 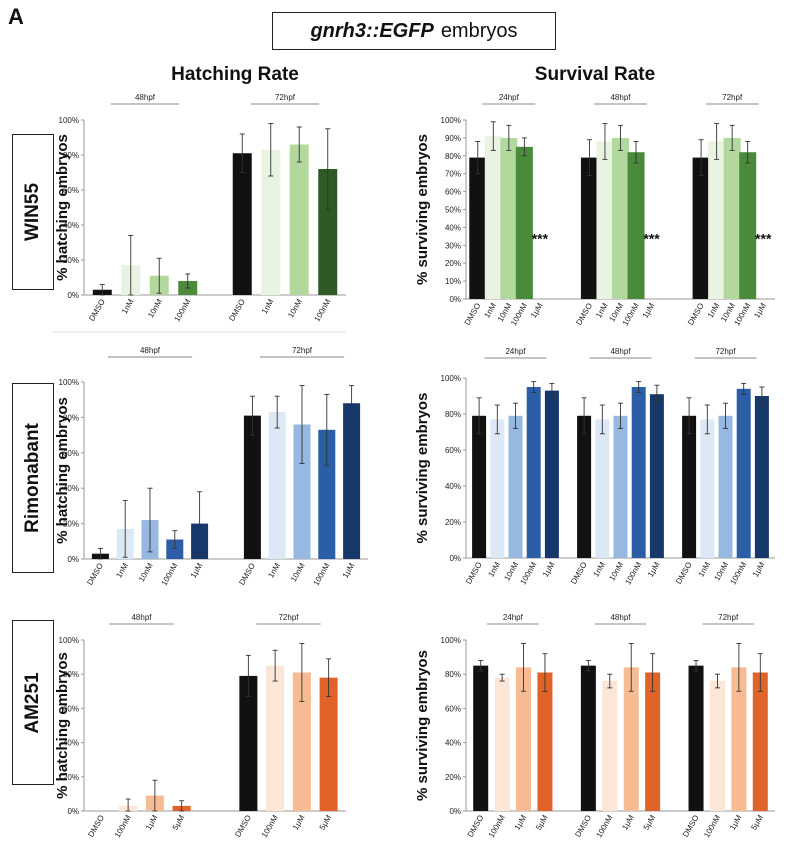 I want to click on win55-survival-y-tick-label: 0%, so click(x=455, y=299).